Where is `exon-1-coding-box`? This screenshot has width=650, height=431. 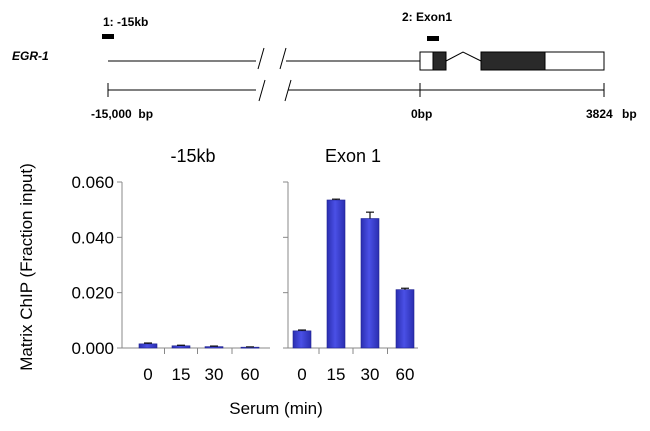
exon-1-coding-box is located at coordinates (439, 61).